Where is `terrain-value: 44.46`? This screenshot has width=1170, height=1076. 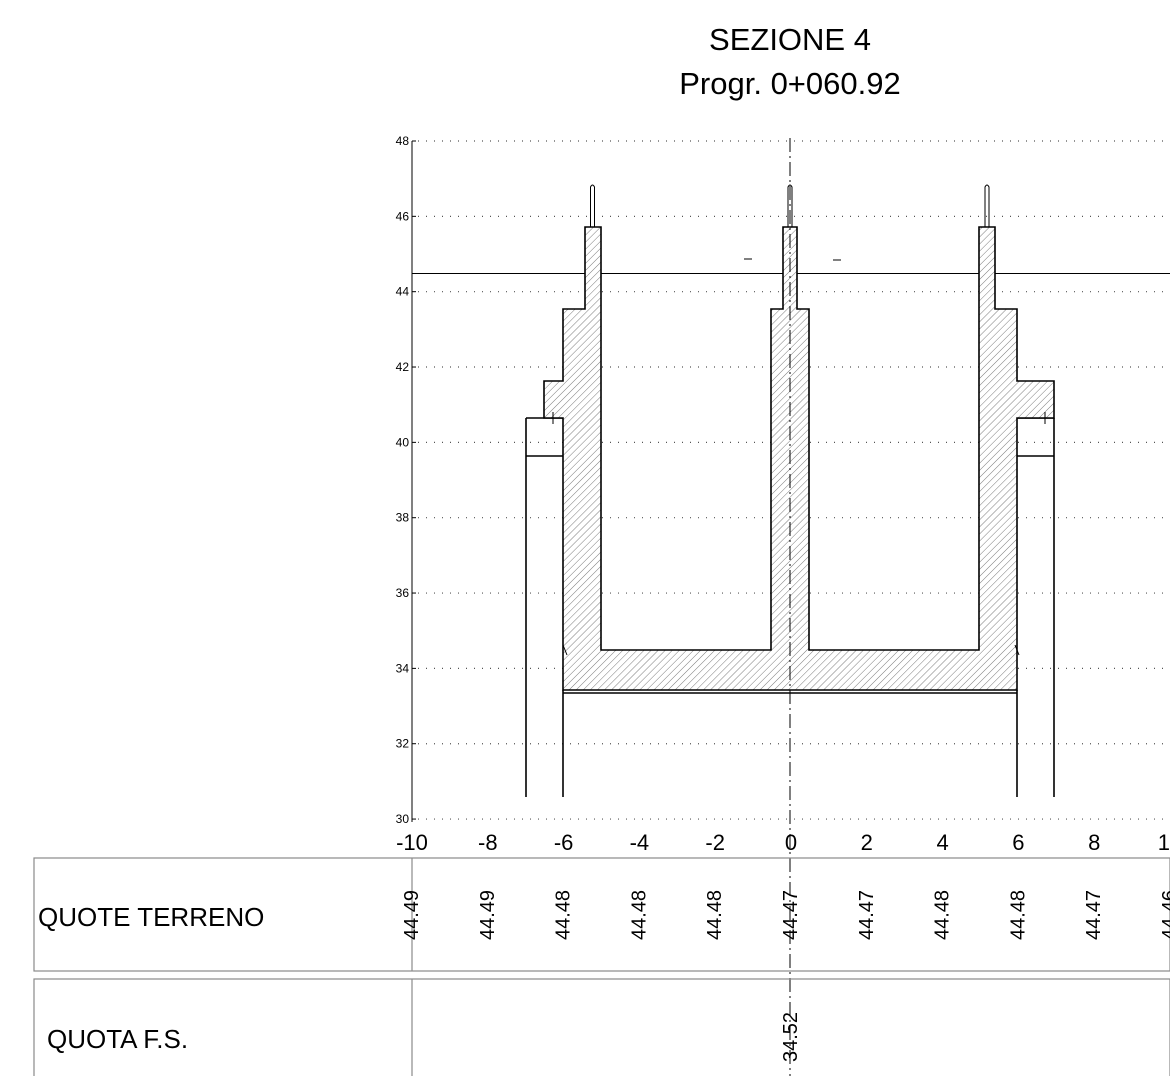
terrain-value: 44.46 is located at coordinates (1164, 915).